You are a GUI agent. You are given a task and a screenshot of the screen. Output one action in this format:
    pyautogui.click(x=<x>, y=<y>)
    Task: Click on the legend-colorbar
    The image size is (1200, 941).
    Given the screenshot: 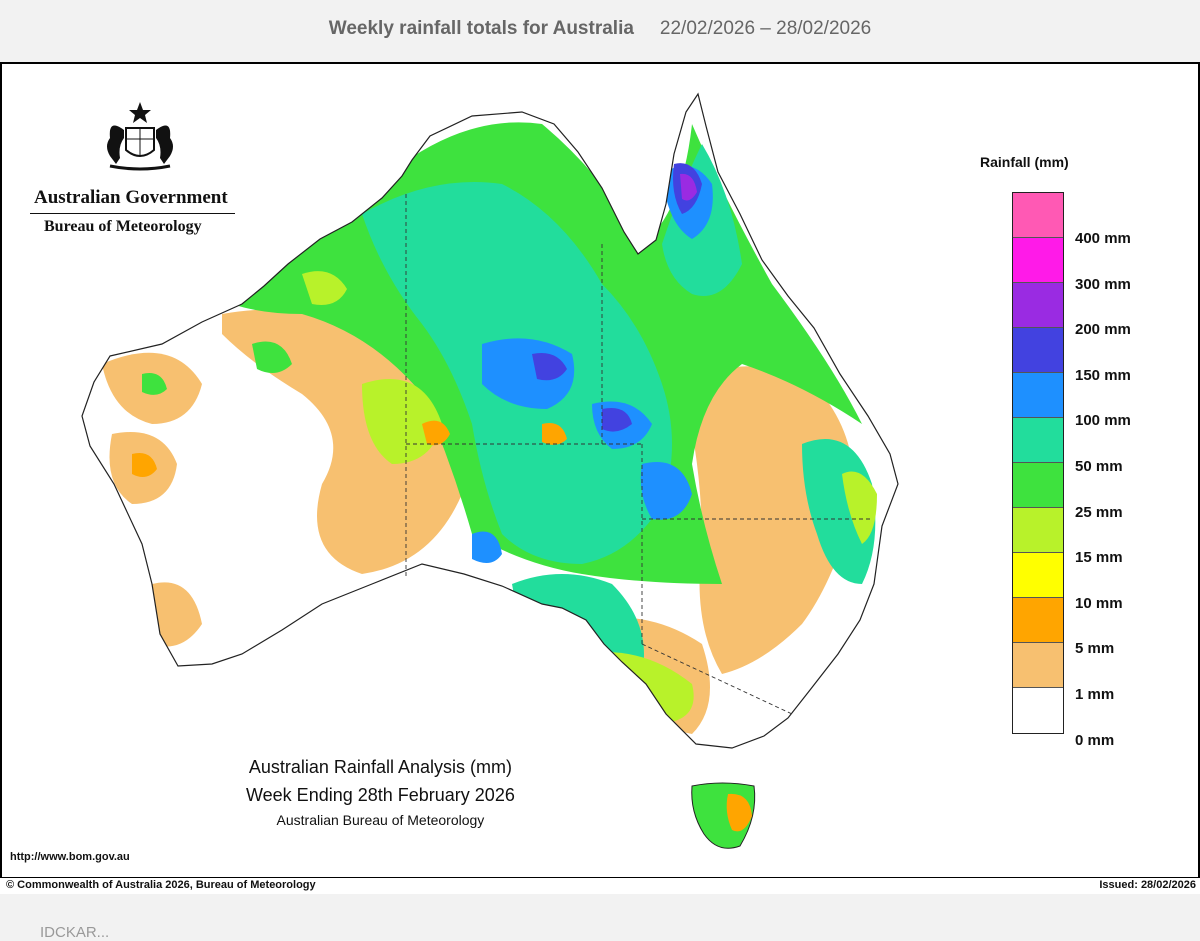 What is the action you would take?
    pyautogui.click(x=1038, y=463)
    